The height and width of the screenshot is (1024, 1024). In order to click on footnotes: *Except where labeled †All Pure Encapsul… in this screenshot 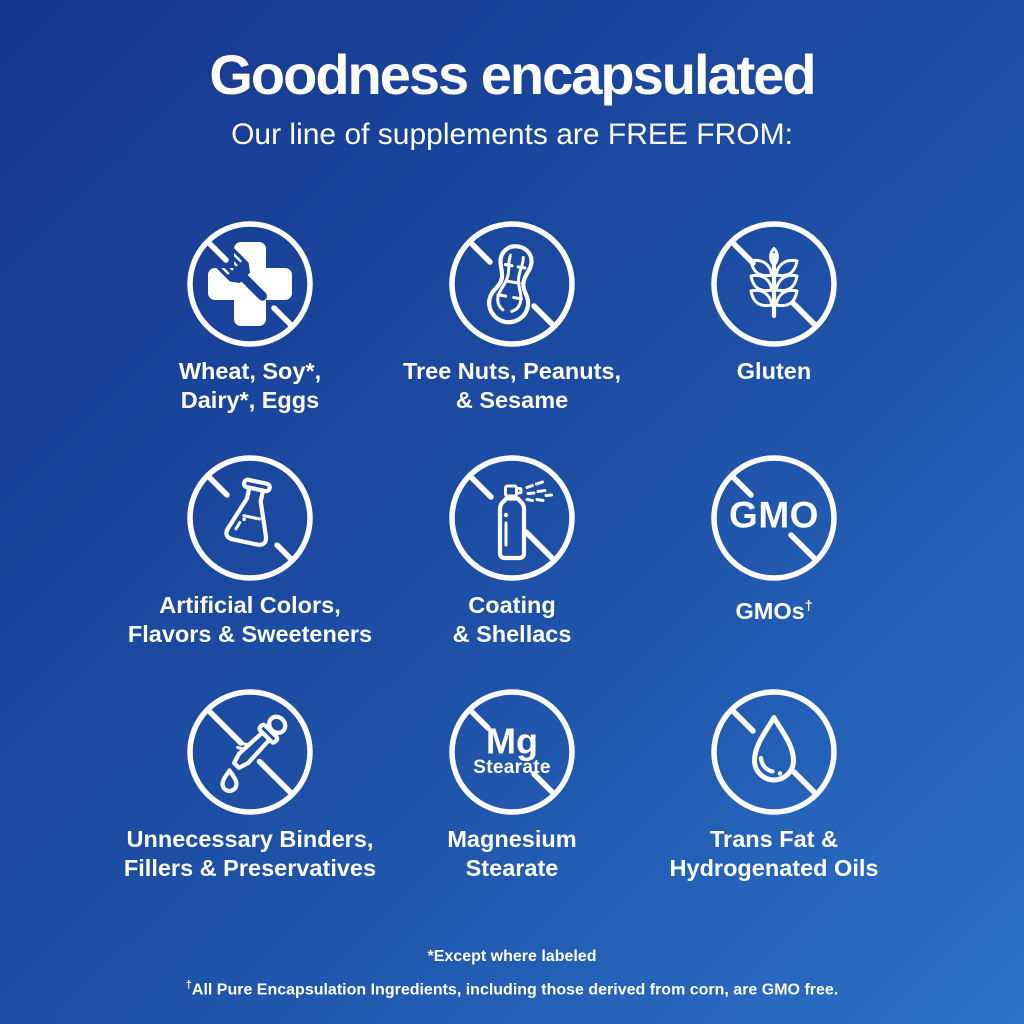, I will do `click(512, 973)`.